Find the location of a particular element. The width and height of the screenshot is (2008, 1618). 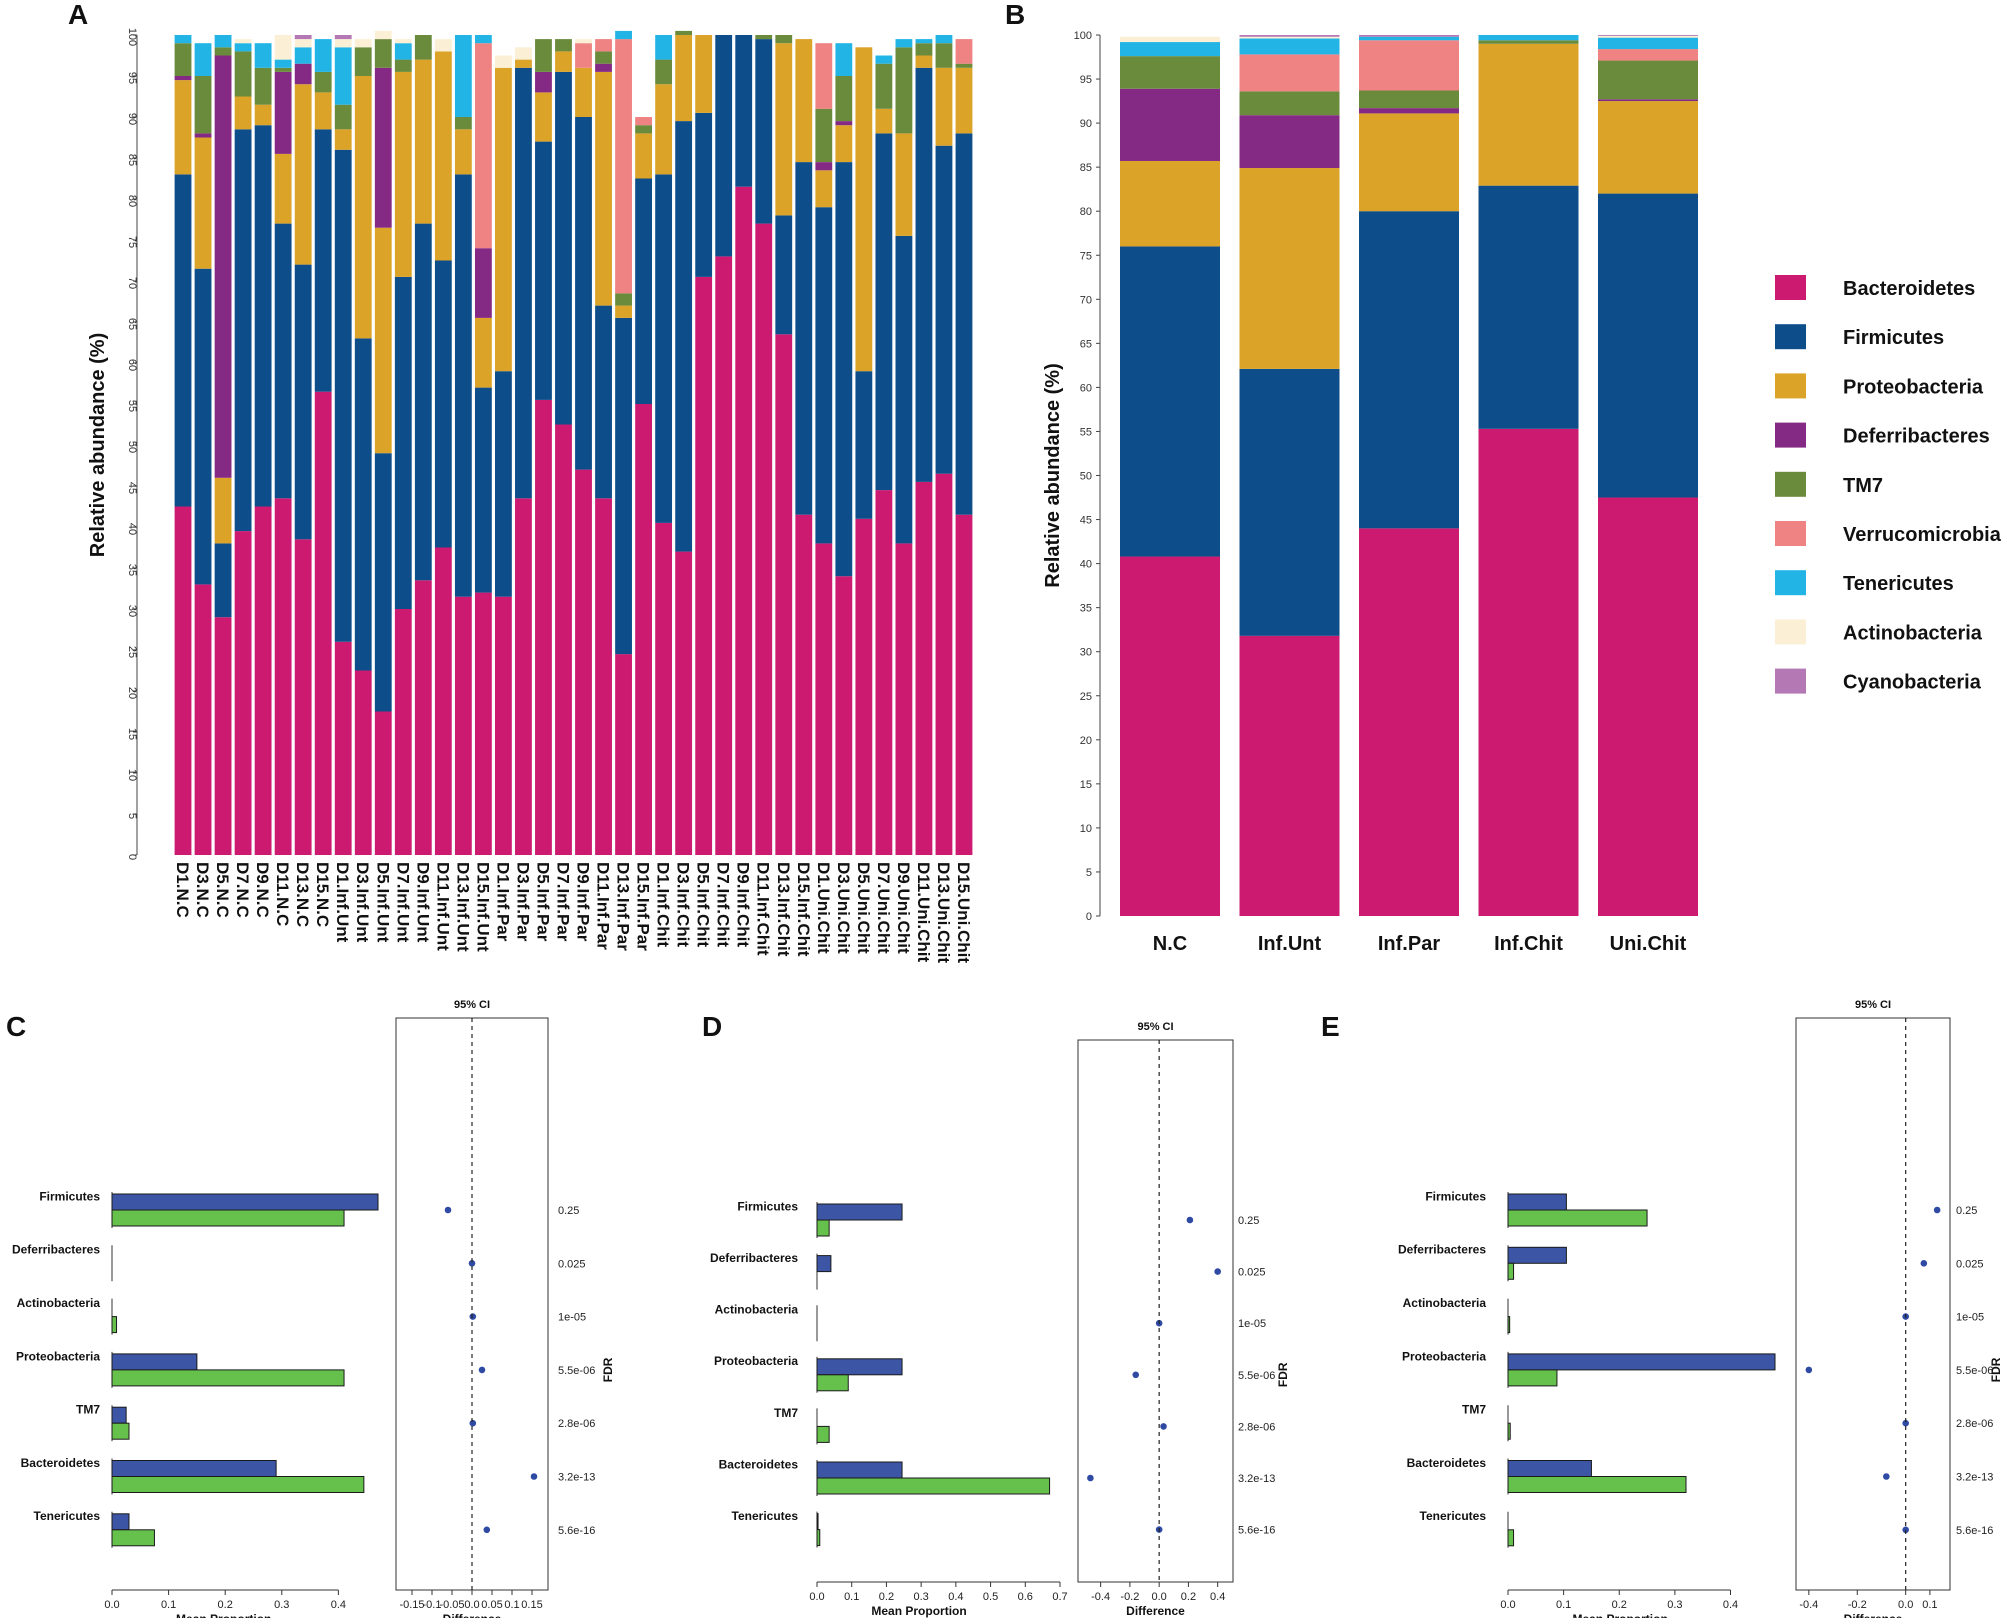

pd-ci-title: 95% CI is located at coordinates (1155, 1027).